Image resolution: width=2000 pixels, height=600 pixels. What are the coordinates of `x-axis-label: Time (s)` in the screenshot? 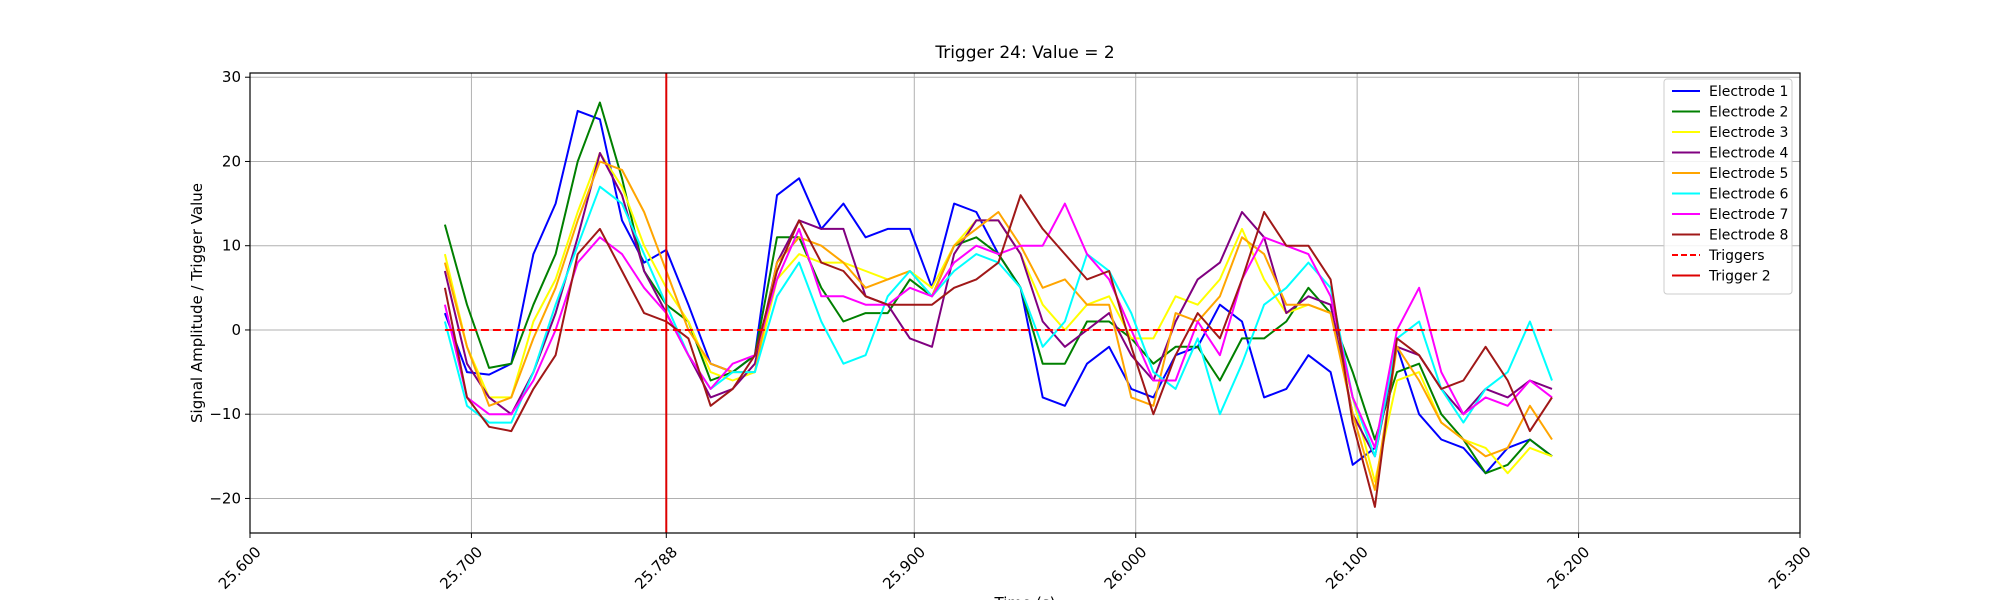 It's located at (1025, 597).